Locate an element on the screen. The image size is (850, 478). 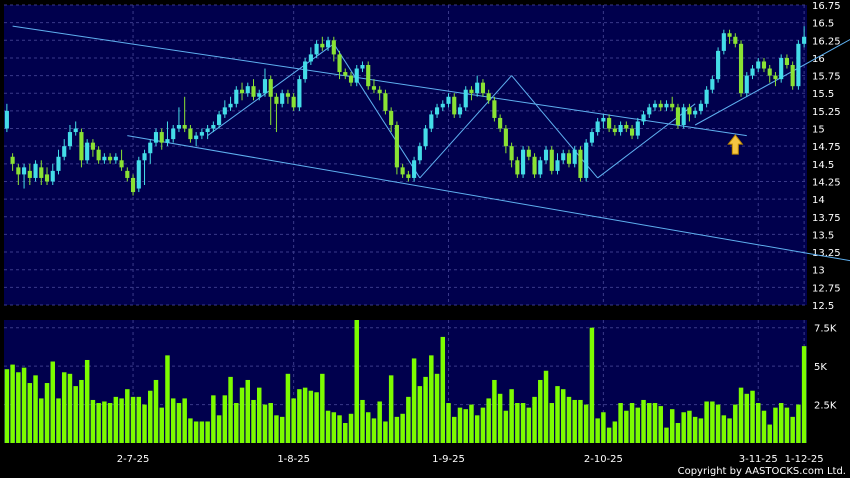
arrow-annotation is located at coordinates (735, 144).